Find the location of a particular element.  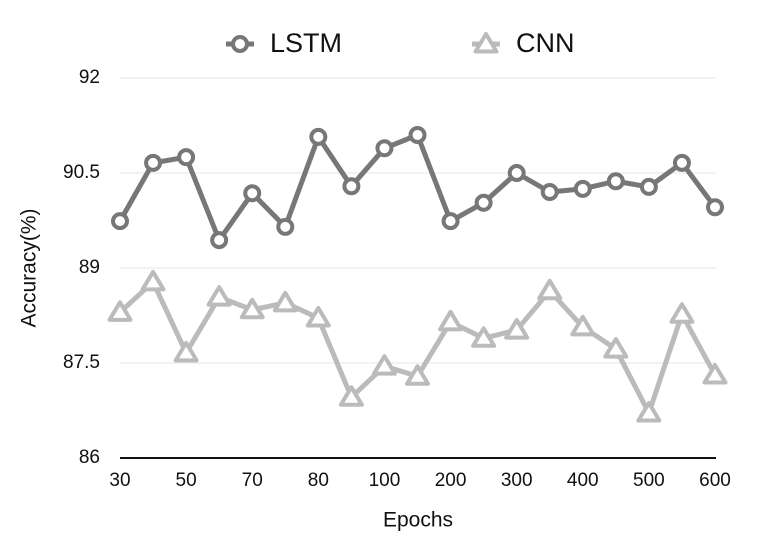

legend-label: LSTM is located at coordinates (306, 43).